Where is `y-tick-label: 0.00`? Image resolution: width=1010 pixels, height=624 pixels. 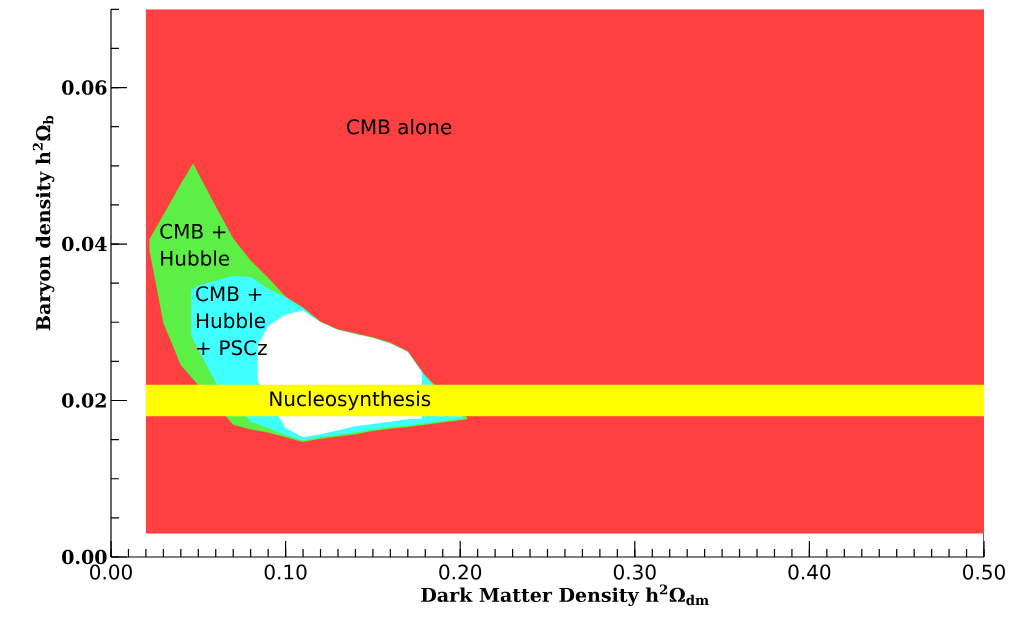
y-tick-label: 0.00 is located at coordinates (84, 557).